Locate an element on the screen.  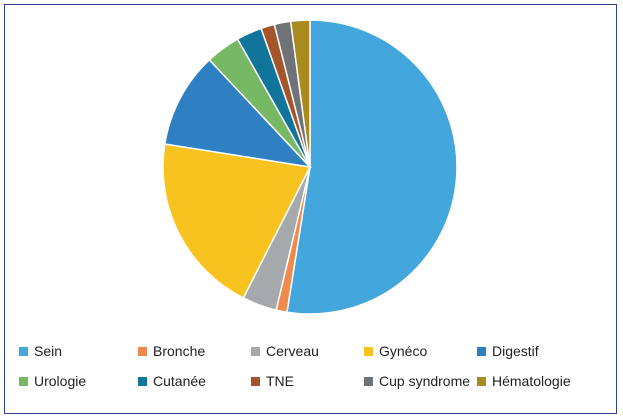
legend-label: Digestif is located at coordinates (515, 351).